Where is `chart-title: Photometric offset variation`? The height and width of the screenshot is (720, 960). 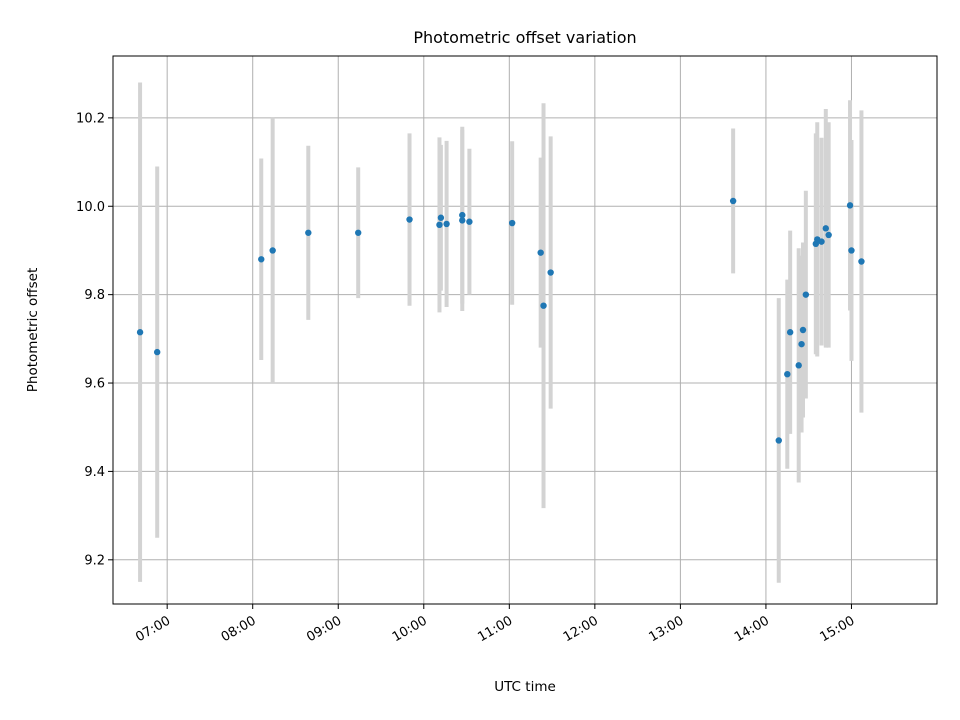 chart-title: Photometric offset variation is located at coordinates (524, 37).